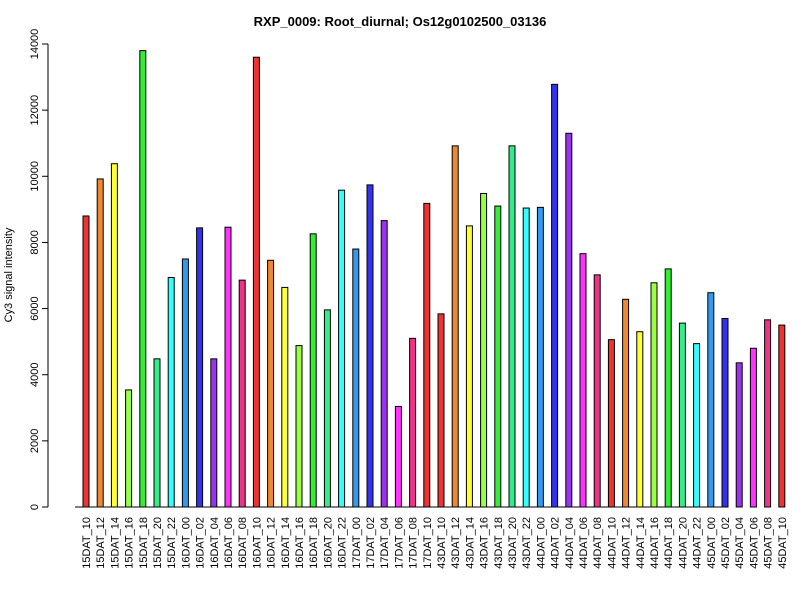 This screenshot has height=600, width=800. I want to click on x-tick-label: 16DAT_02, so click(201, 543).